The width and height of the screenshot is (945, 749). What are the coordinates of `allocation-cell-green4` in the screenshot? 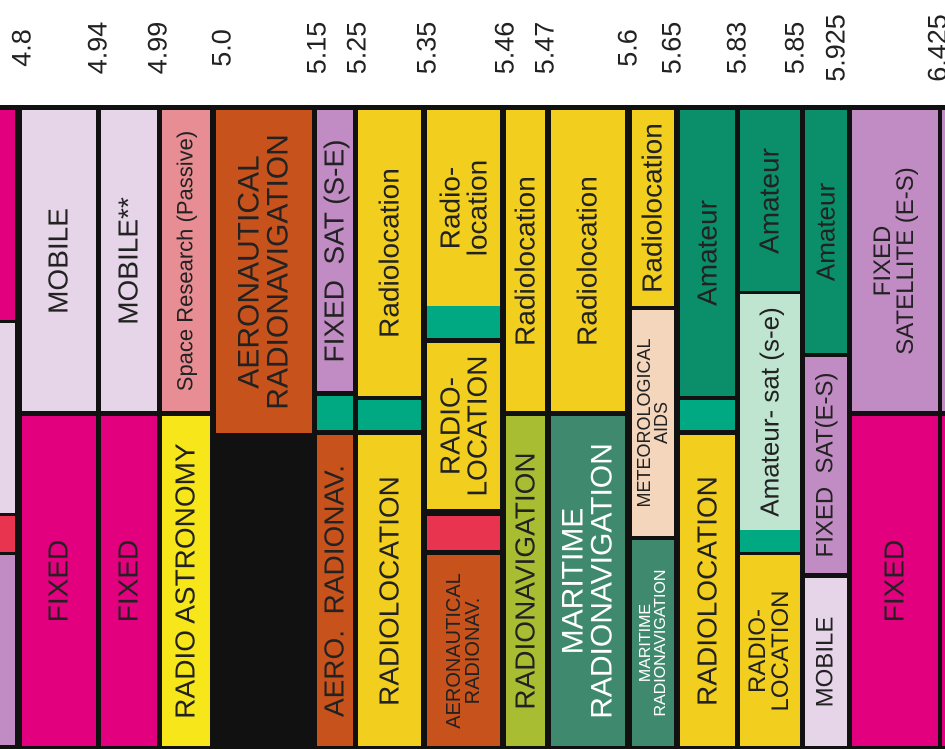 It's located at (707, 415).